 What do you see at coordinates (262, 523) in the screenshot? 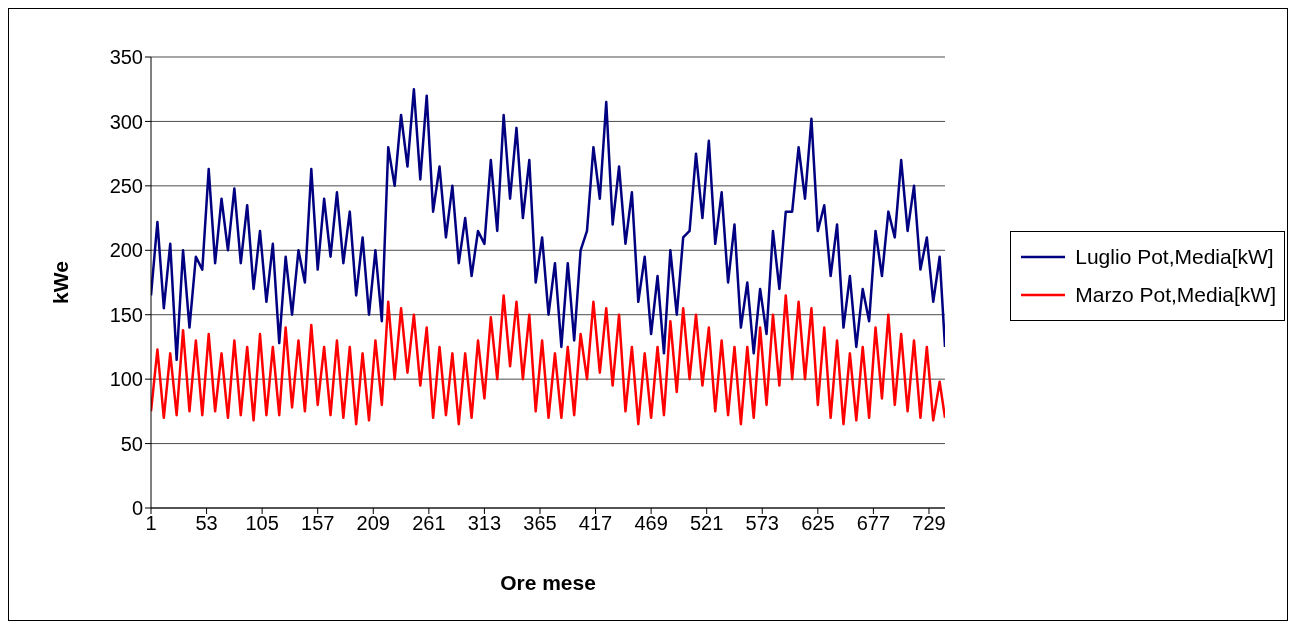
I see `x-tick-label: 105` at bounding box center [262, 523].